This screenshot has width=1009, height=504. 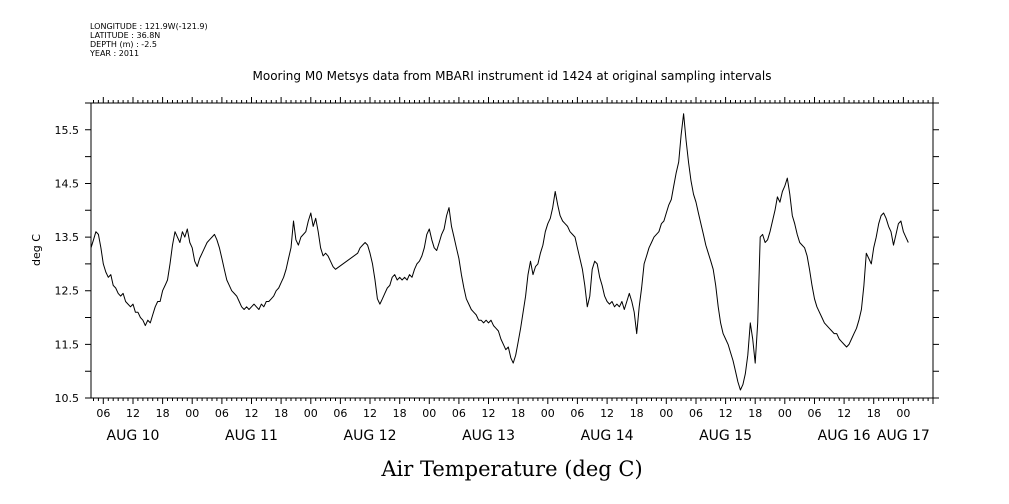 What do you see at coordinates (67, 183) in the screenshot?
I see `y-tick-label: 14.5` at bounding box center [67, 183].